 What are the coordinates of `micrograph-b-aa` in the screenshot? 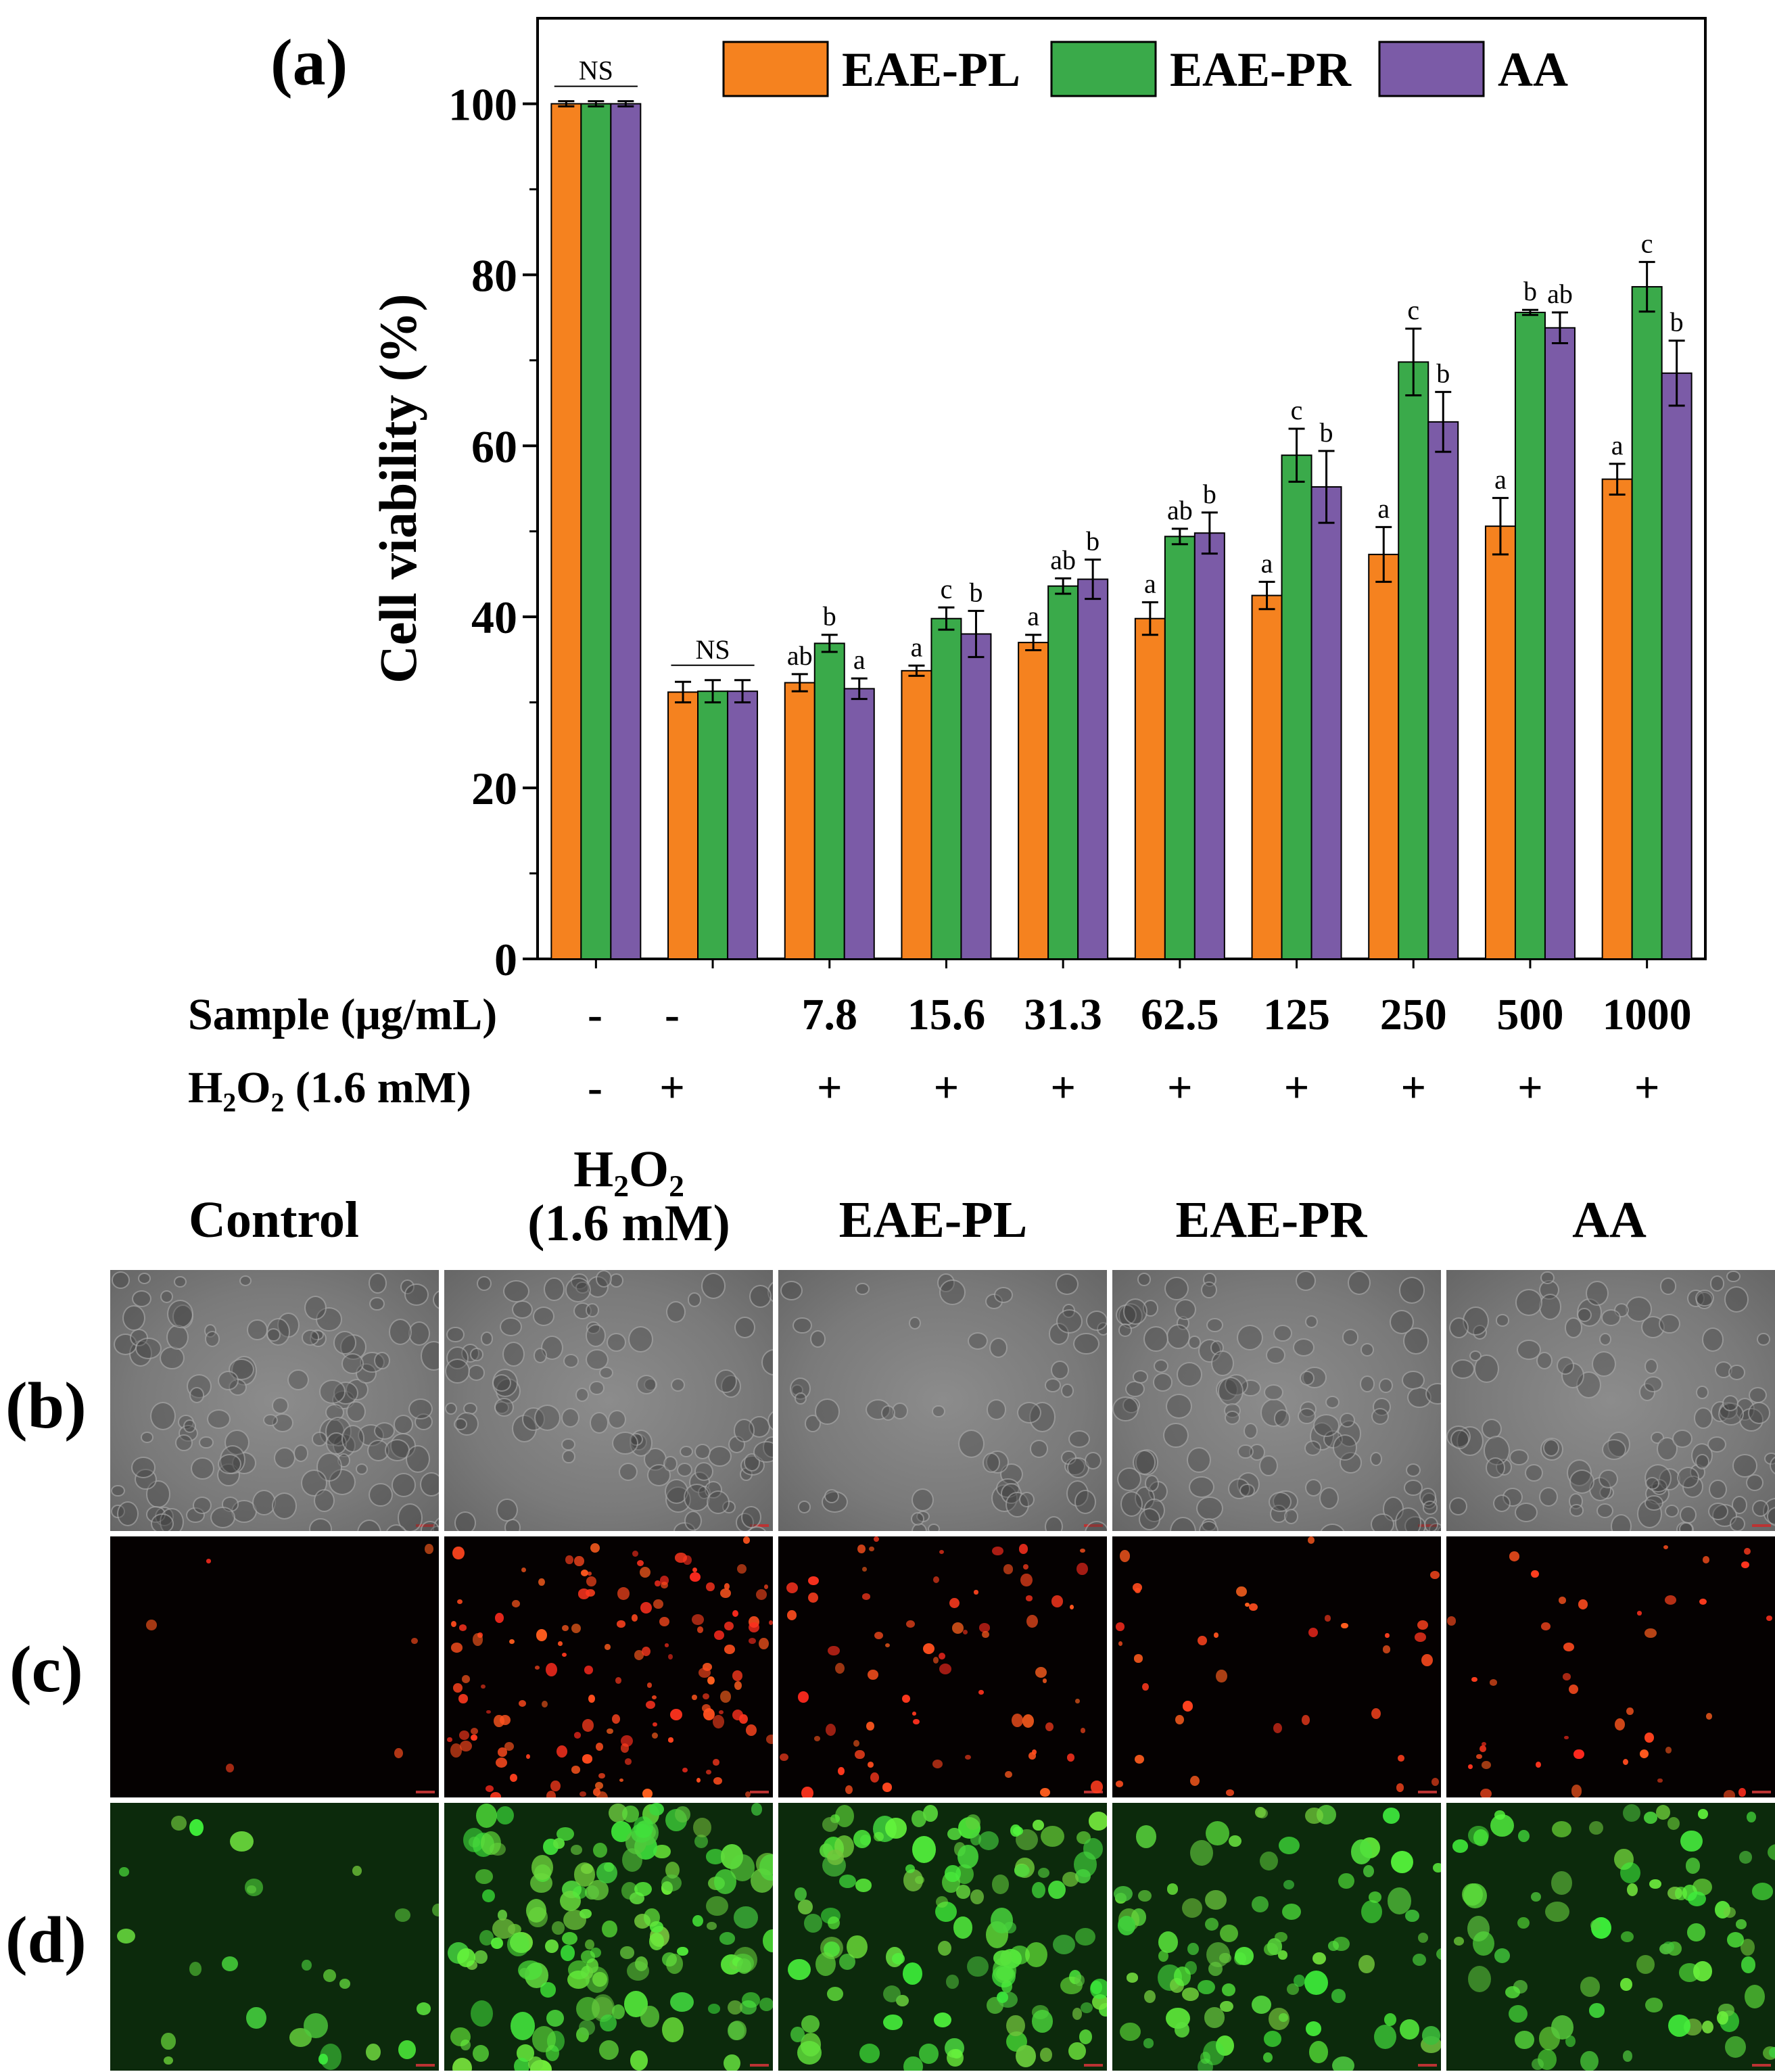 It's located at (1611, 1400).